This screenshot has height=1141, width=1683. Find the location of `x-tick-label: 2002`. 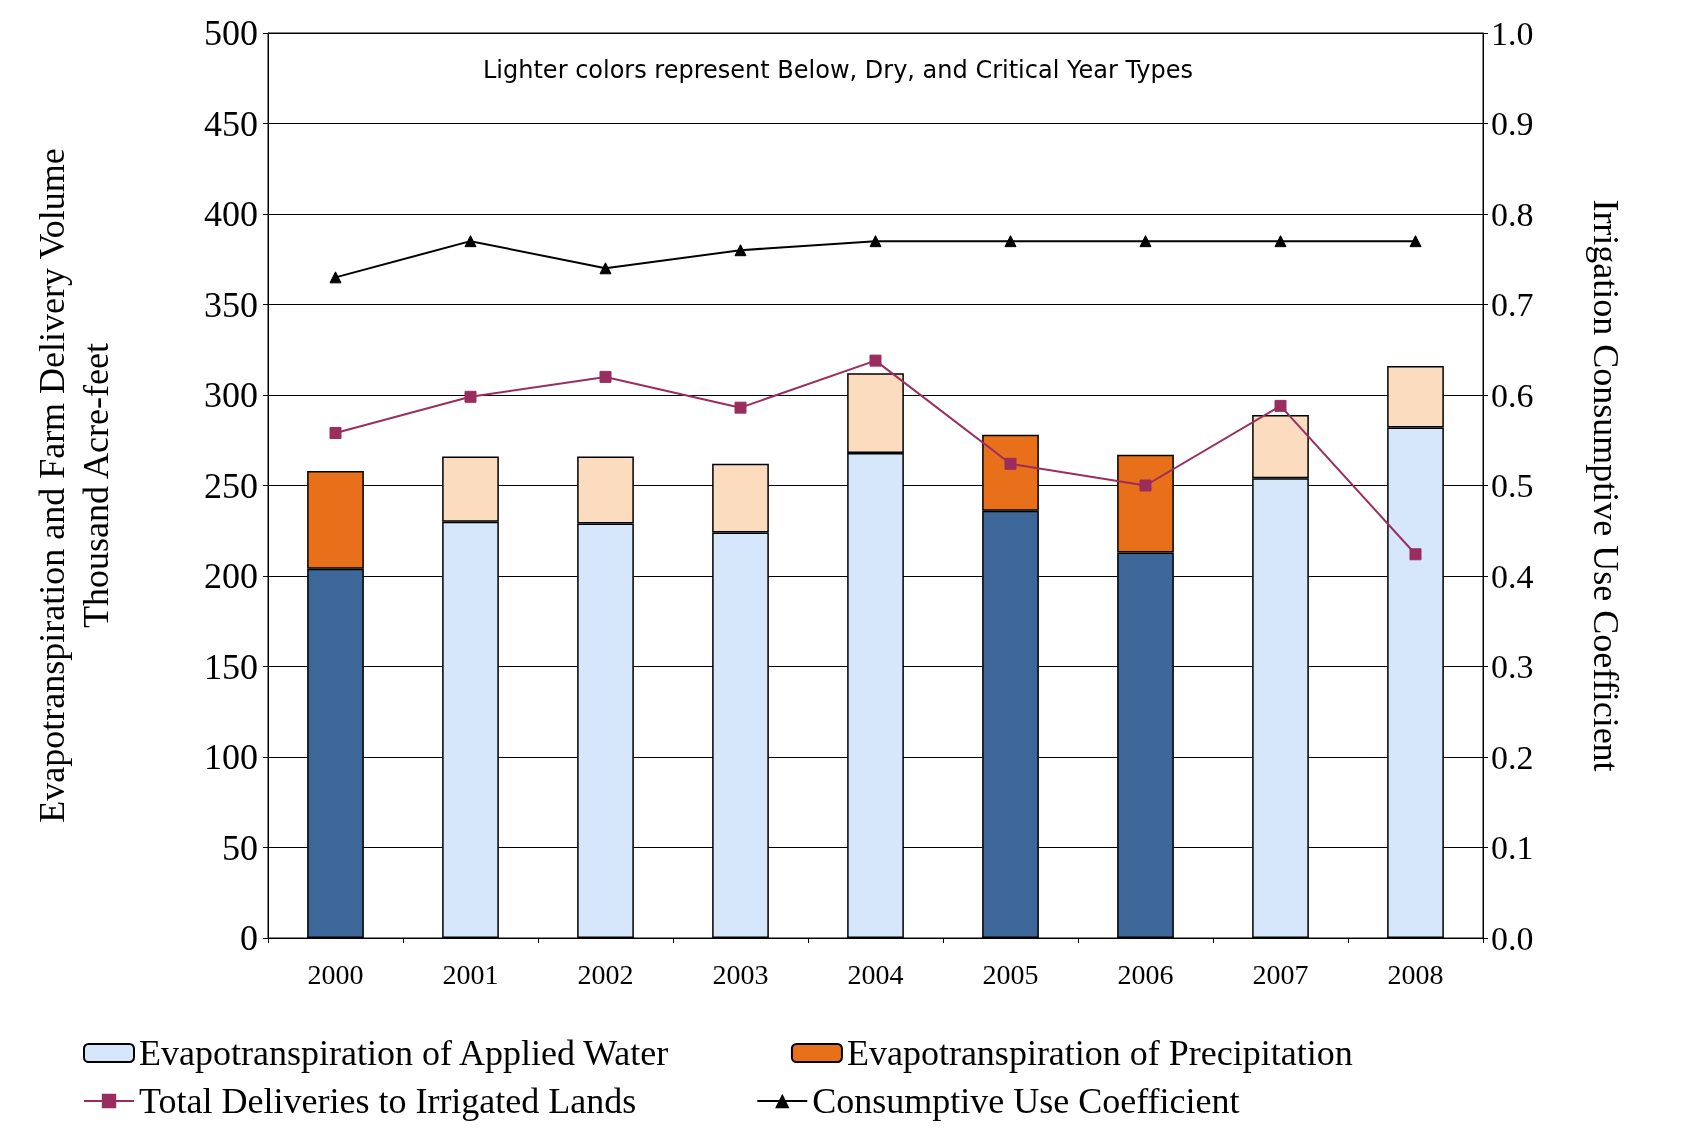

x-tick-label: 2002 is located at coordinates (605, 974).